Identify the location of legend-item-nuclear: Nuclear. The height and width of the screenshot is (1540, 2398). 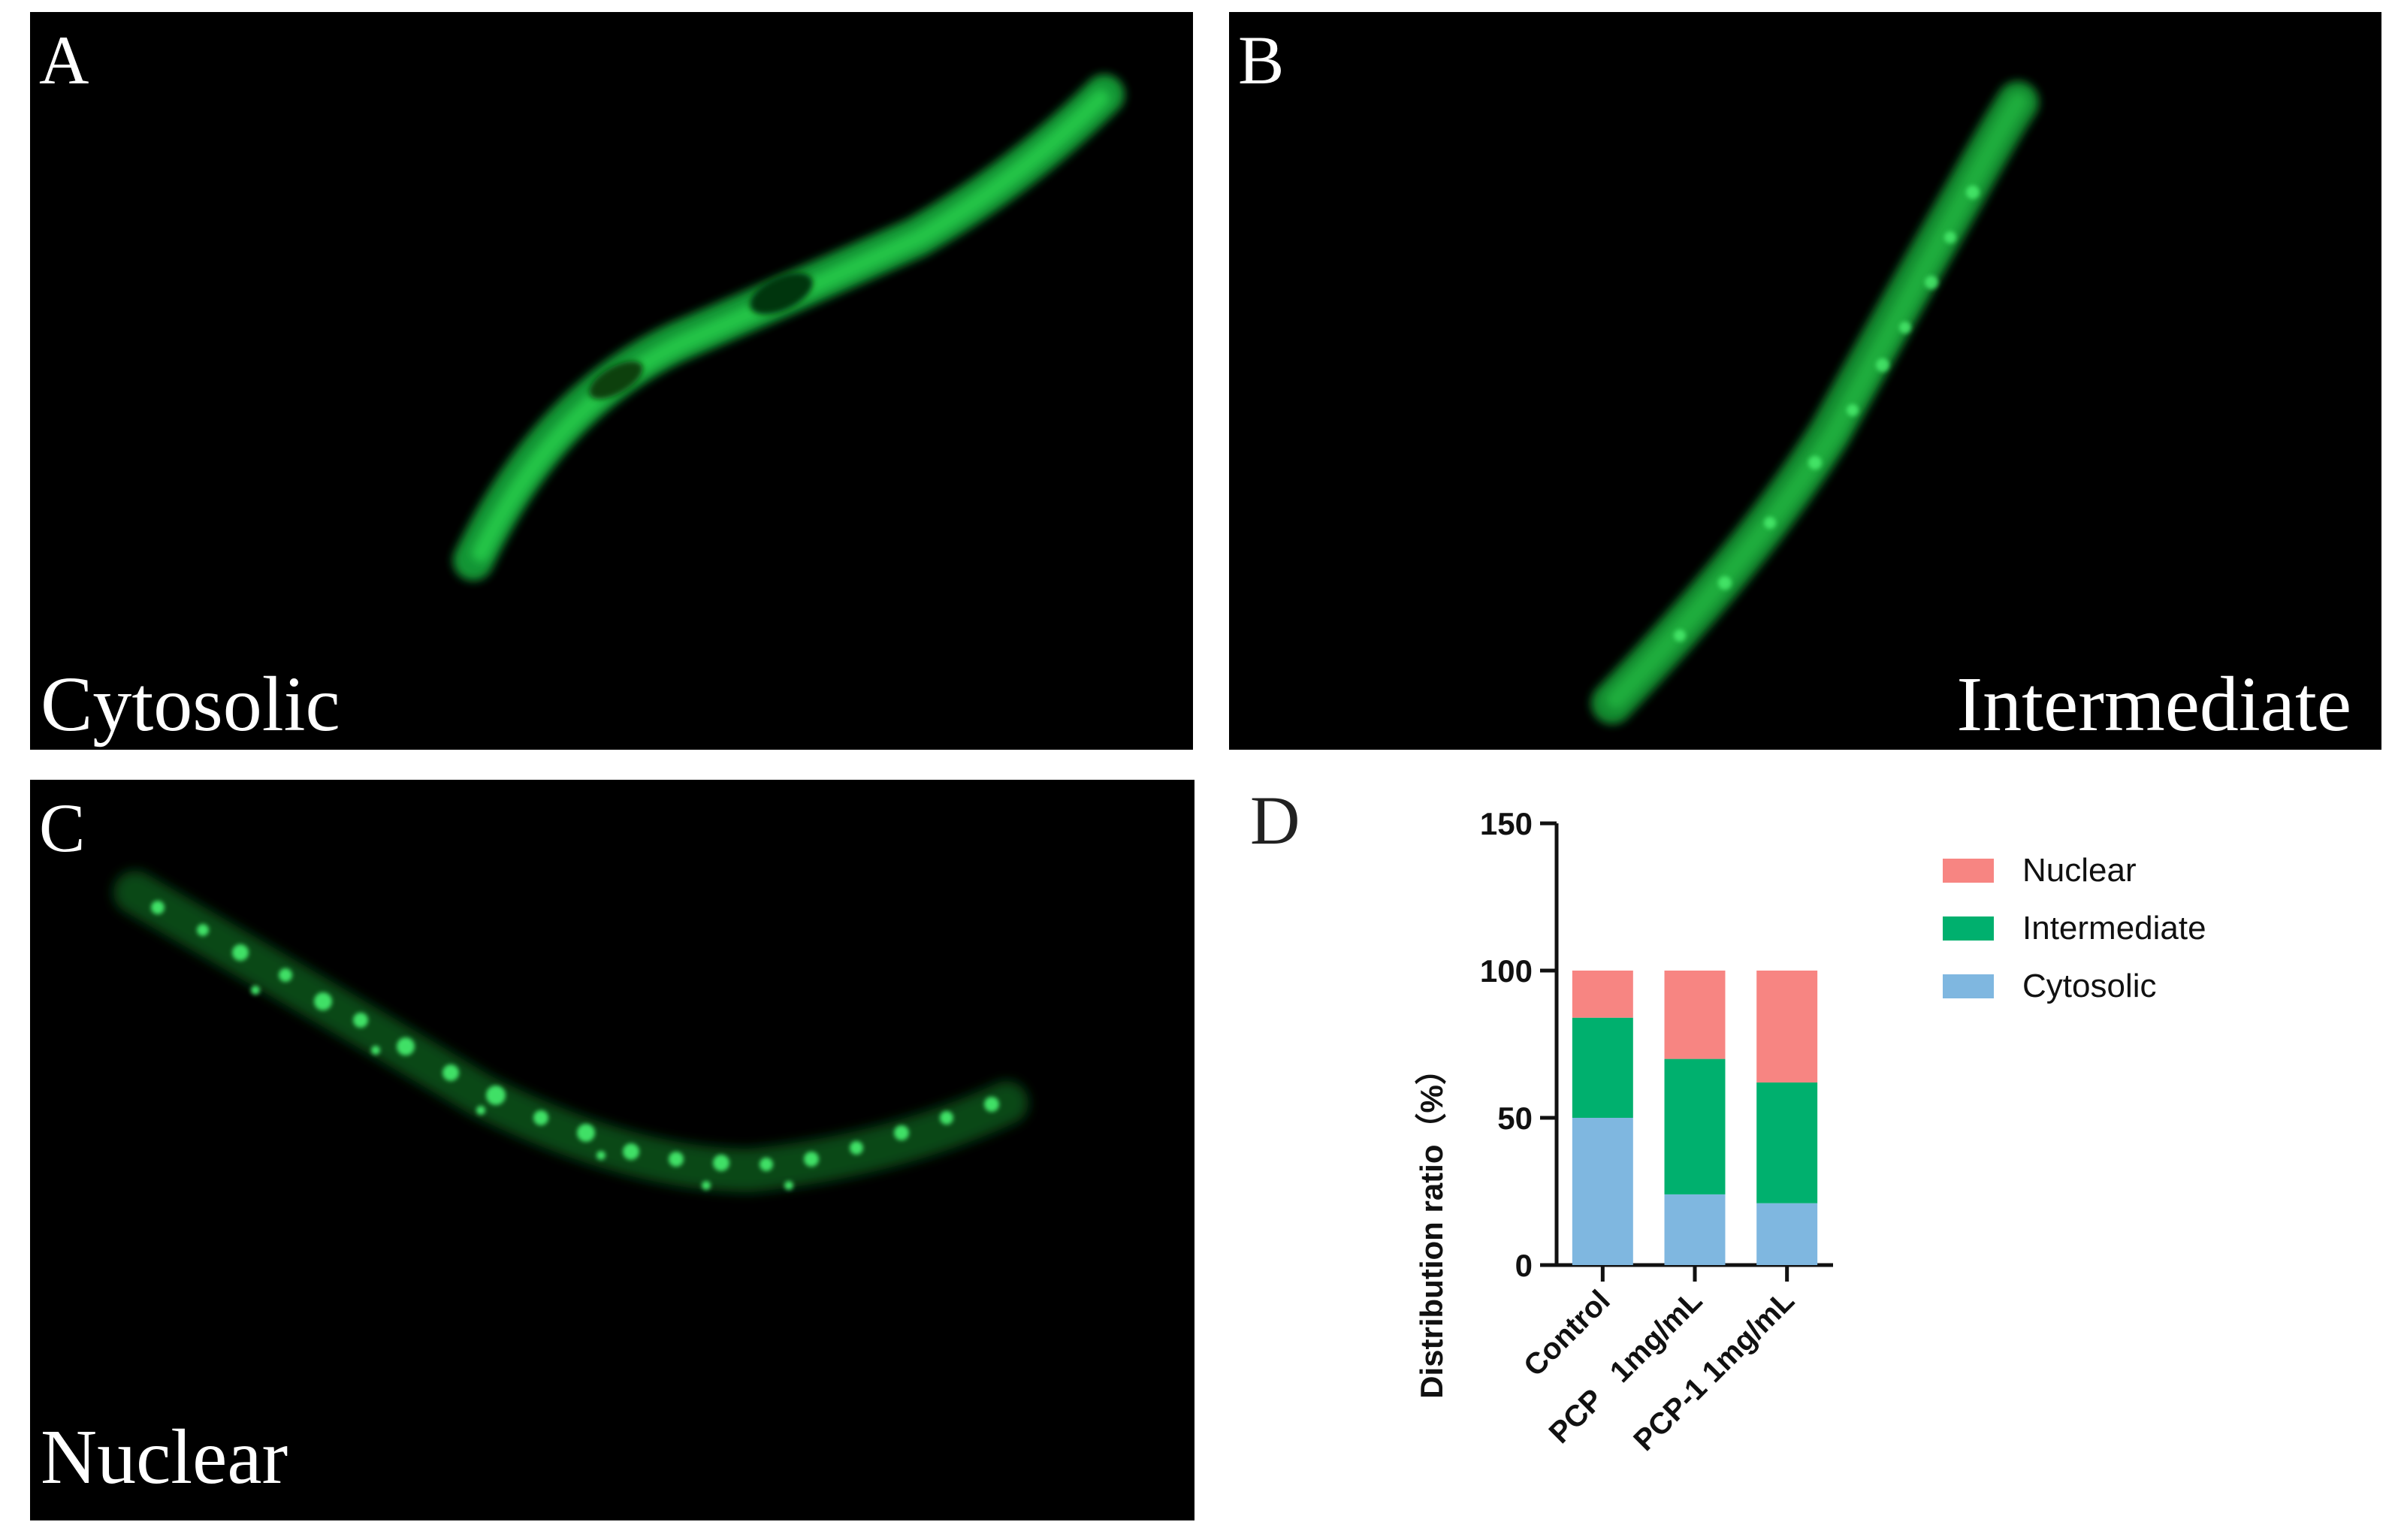
(2040, 870).